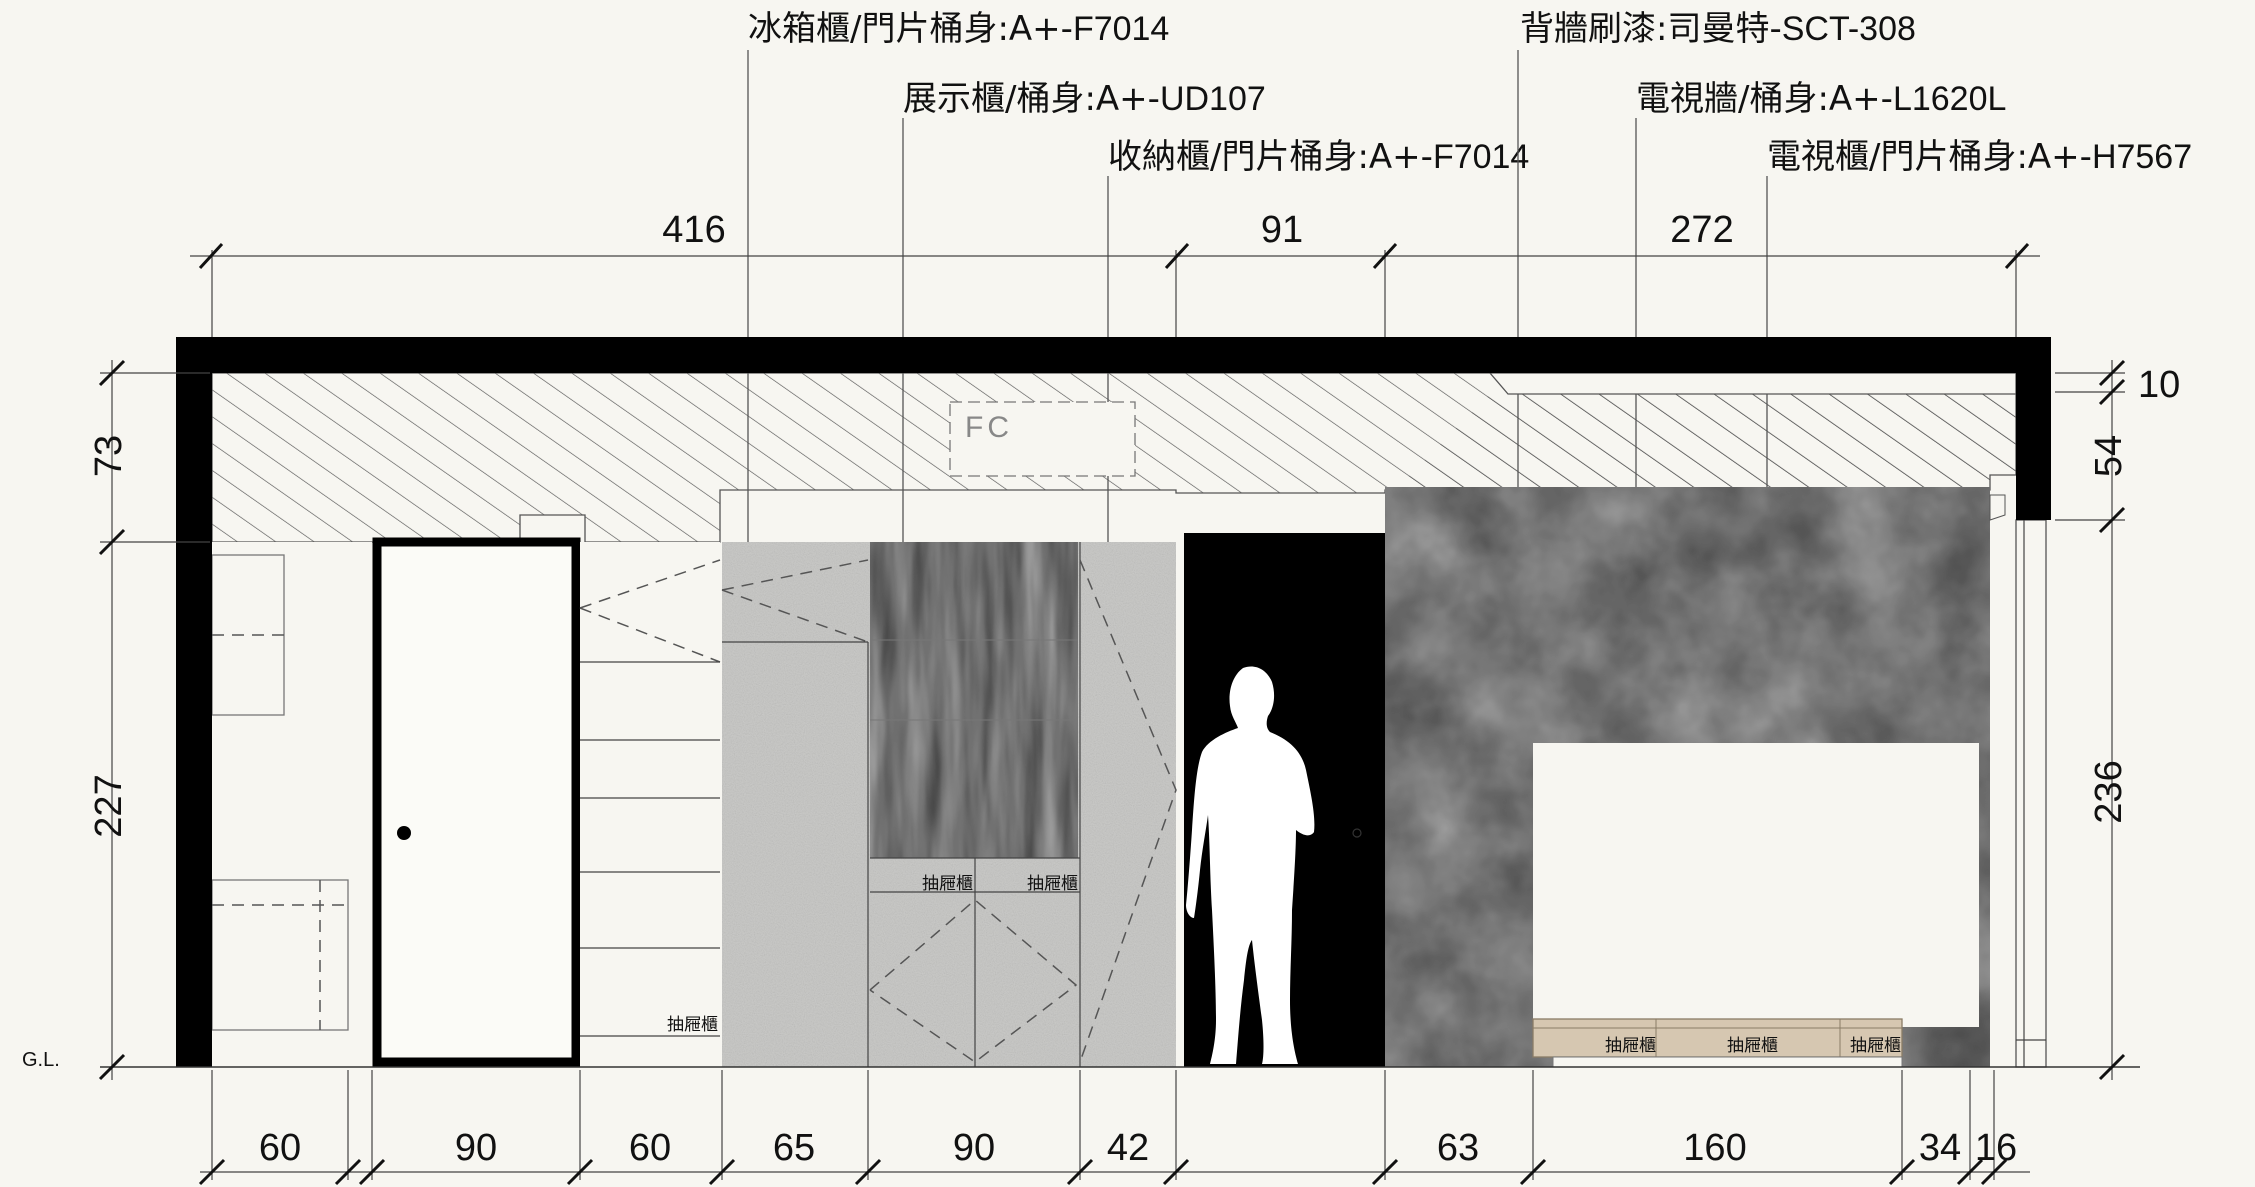 This screenshot has height=1187, width=2255. I want to click on callout-tv-cabinet: 電視櫃/門片桶身:A+-H7567, so click(1979, 157).